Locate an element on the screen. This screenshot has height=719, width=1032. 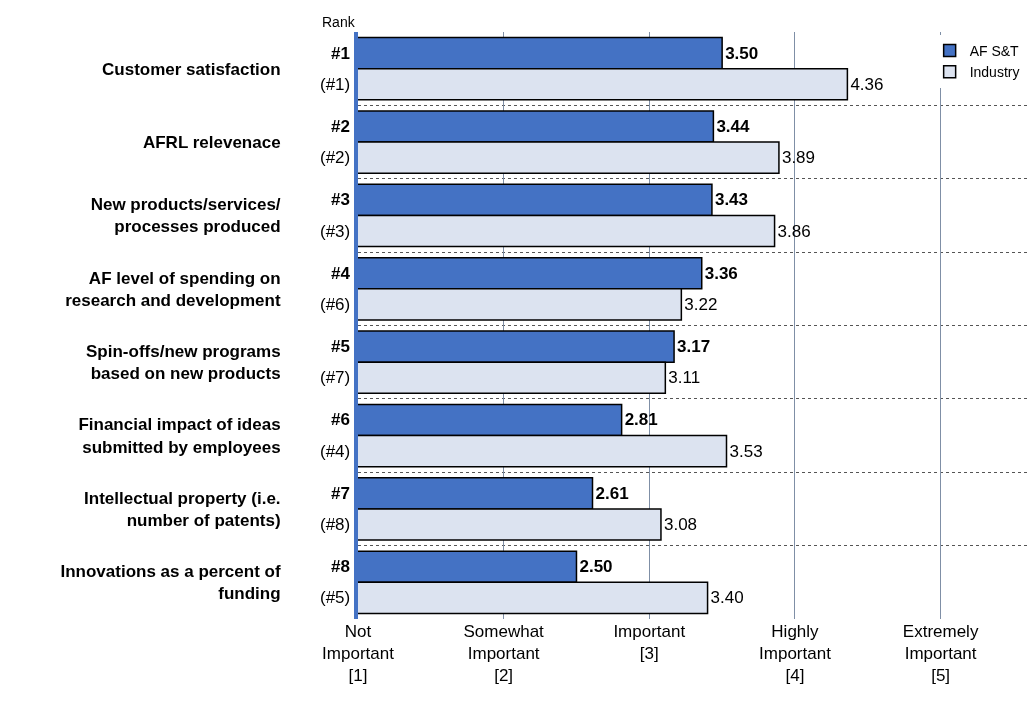
y-tick-label: AFRL relevenace is located at coordinates (211, 143).